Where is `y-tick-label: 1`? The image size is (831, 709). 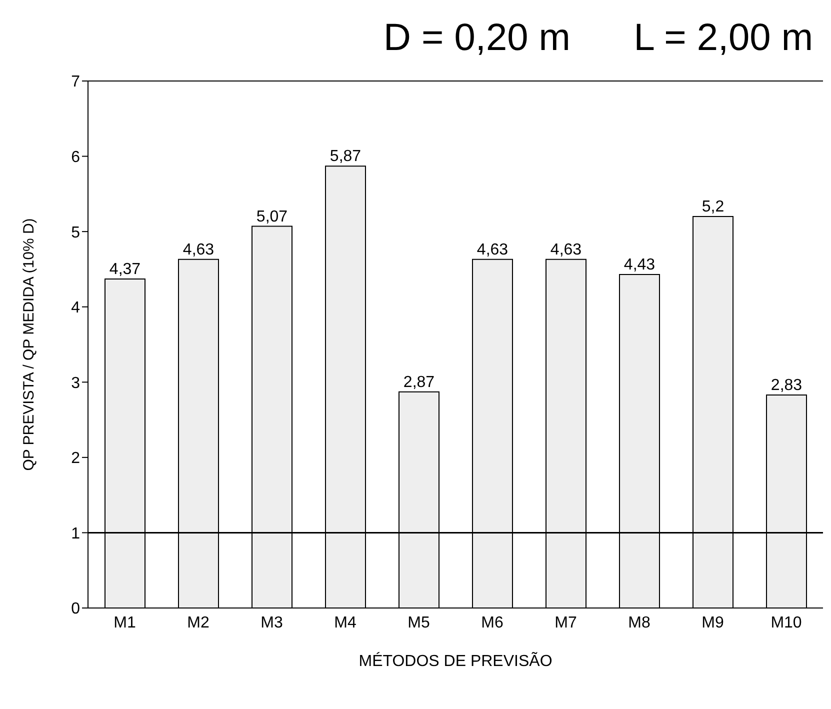
y-tick-label: 1 is located at coordinates (75, 533).